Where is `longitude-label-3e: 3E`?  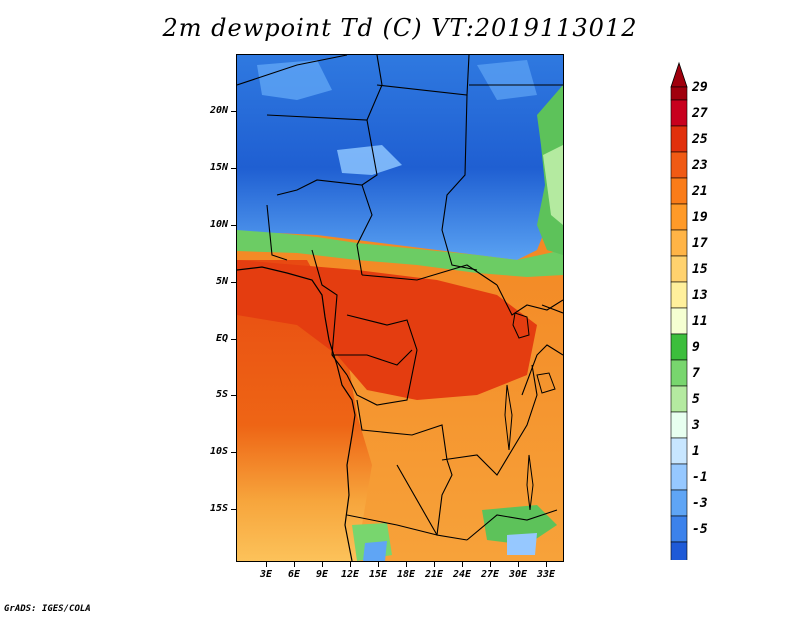
longitude-label-3e: 3E is located at coordinates (266, 574).